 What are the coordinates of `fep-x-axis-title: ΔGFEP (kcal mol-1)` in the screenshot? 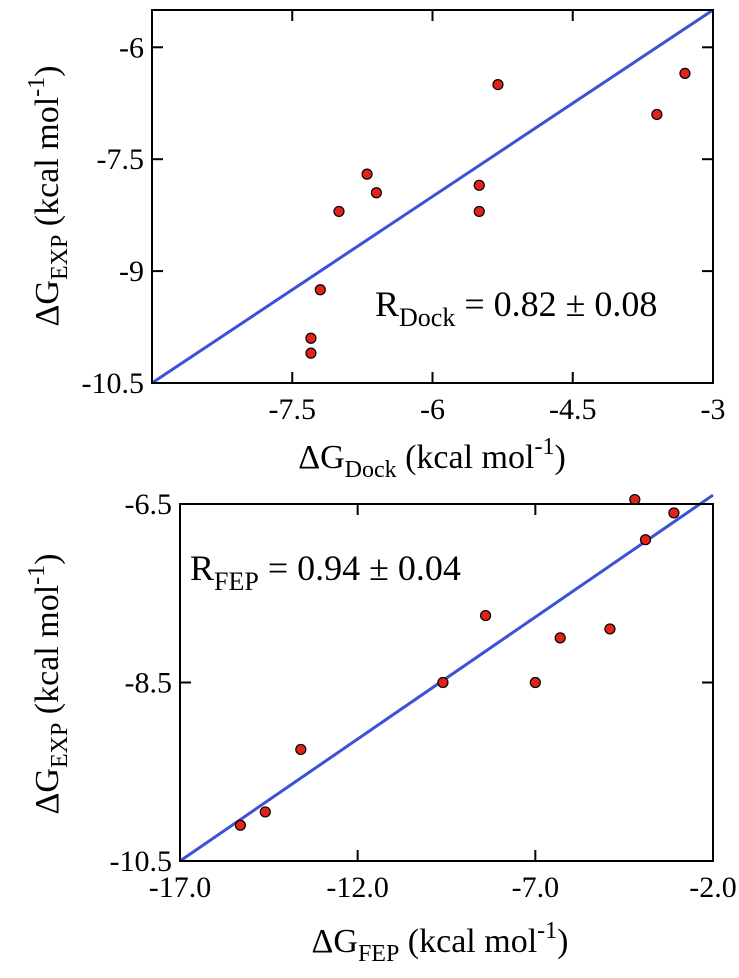 It's located at (440, 942).